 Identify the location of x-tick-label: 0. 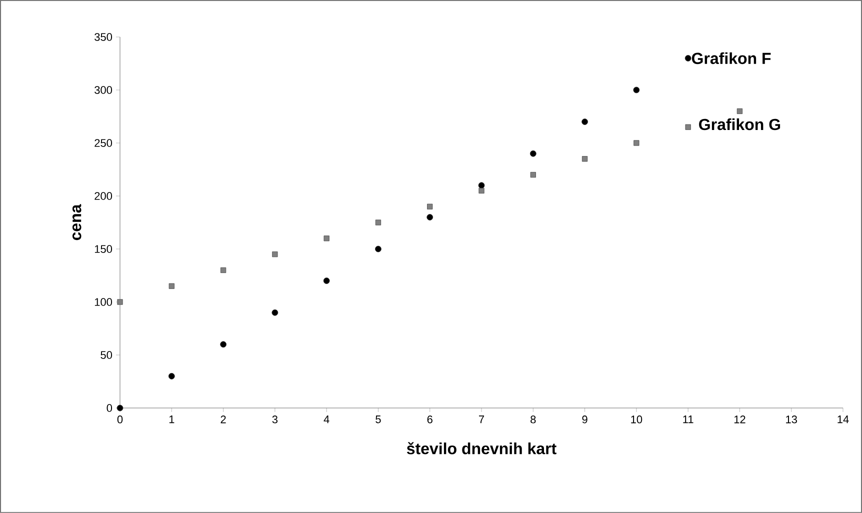
(120, 420).